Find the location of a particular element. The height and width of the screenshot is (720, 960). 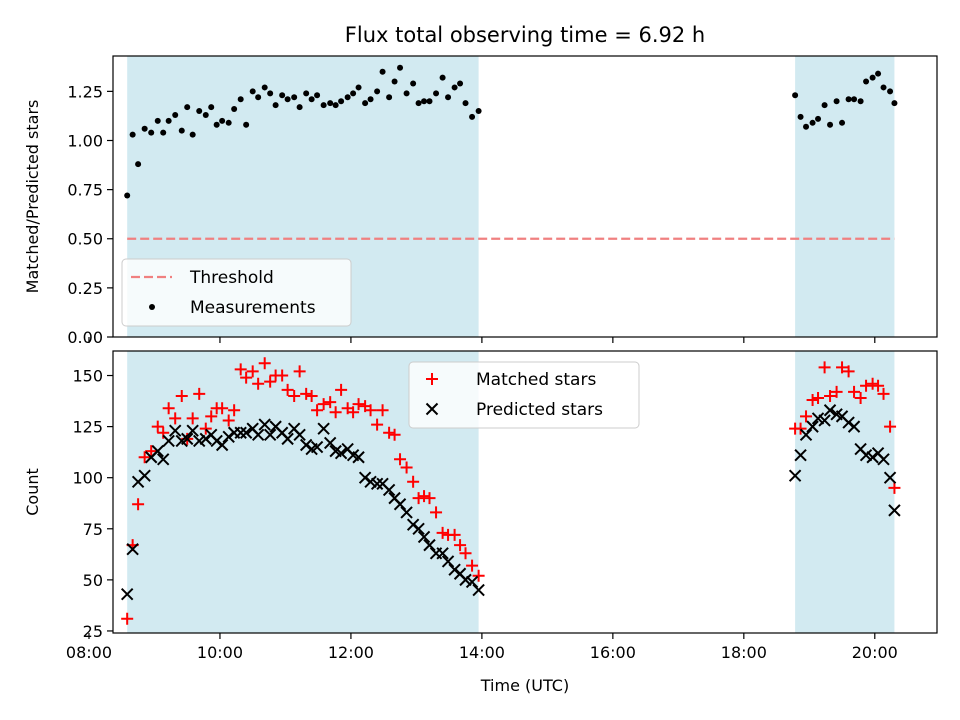

y-tick-label: 0.25 is located at coordinates (85, 288).